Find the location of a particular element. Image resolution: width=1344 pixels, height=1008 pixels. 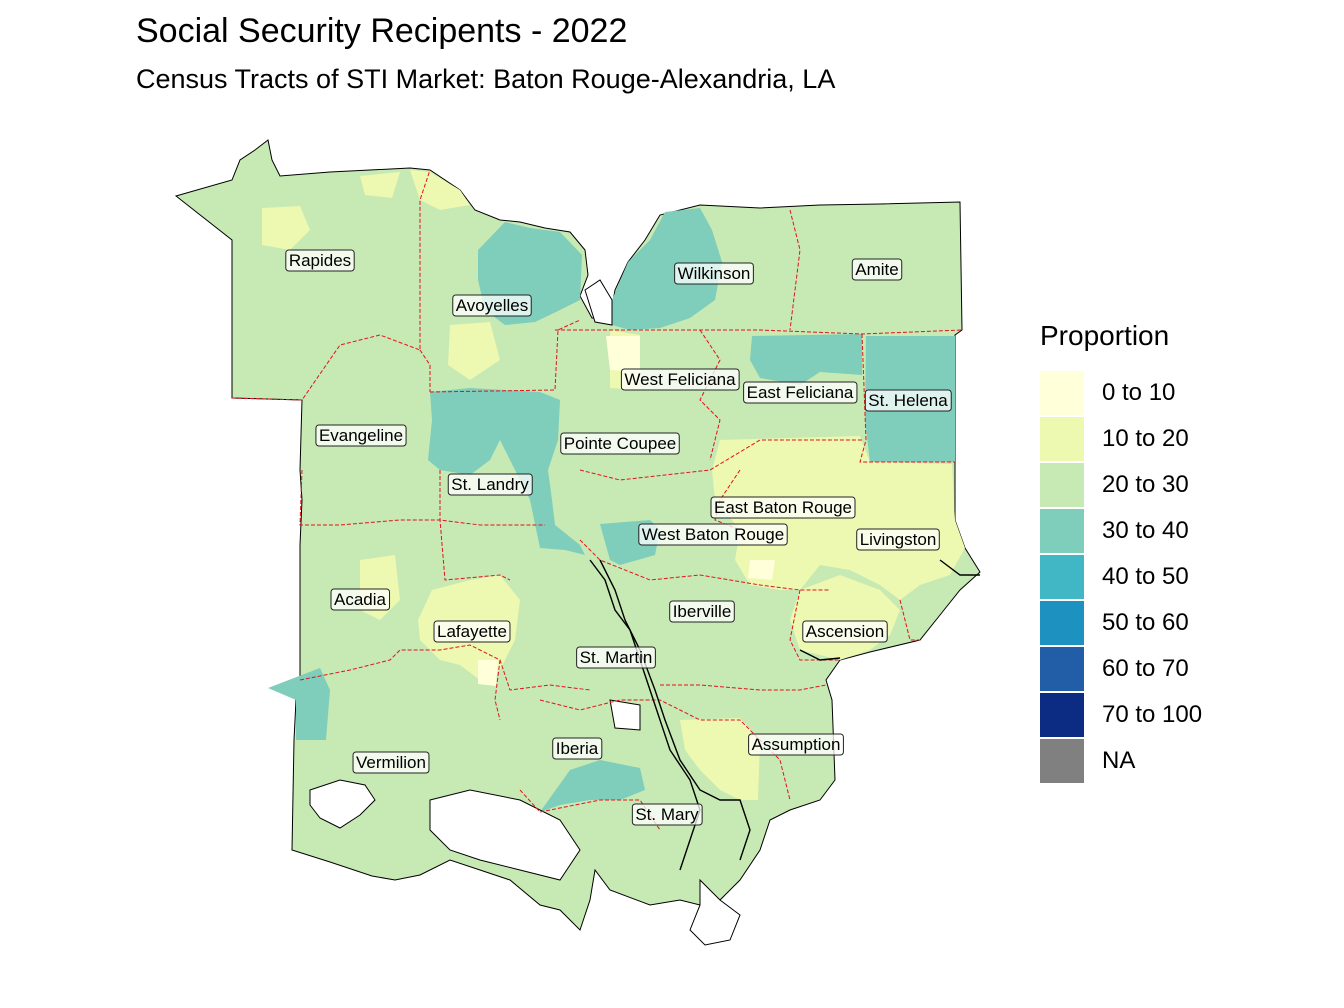

svg-text: Assumption is located at coordinates (796, 744).